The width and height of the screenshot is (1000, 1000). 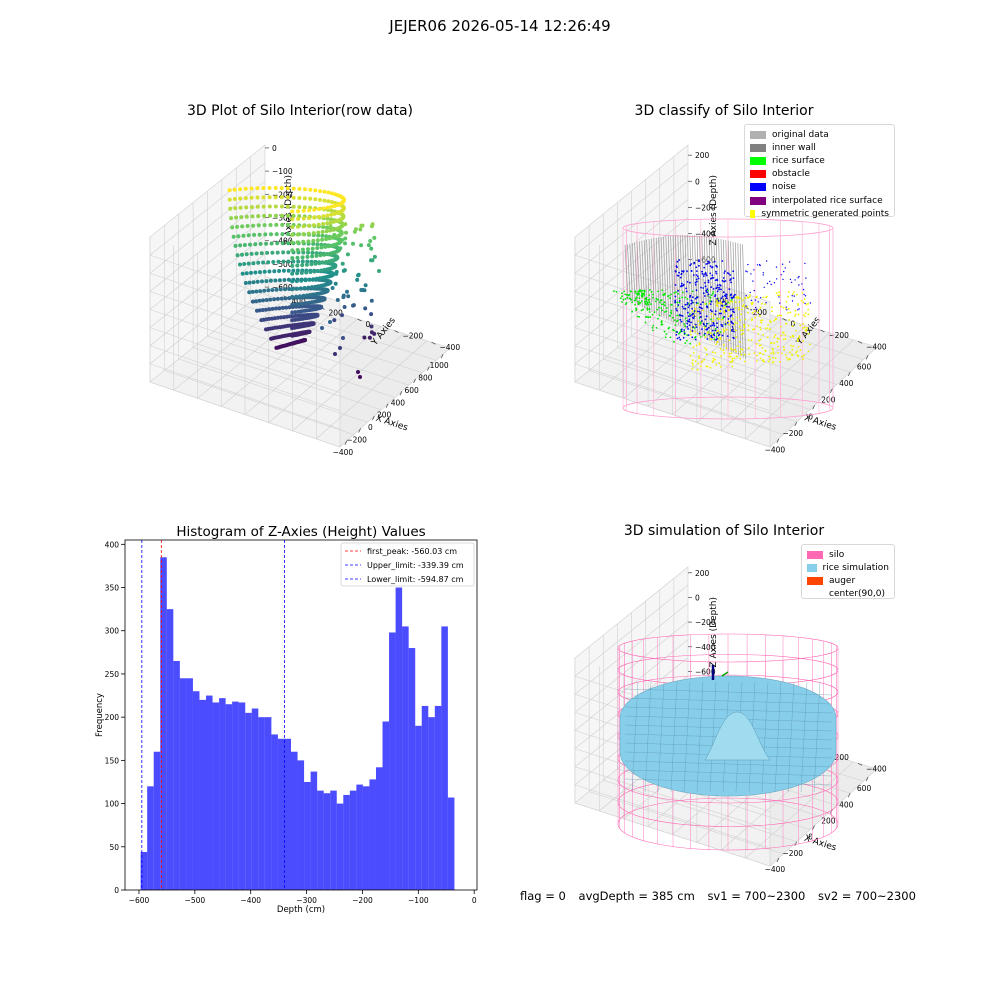 What do you see at coordinates (849, 795) in the screenshot?
I see `x-tick` at bounding box center [849, 795].